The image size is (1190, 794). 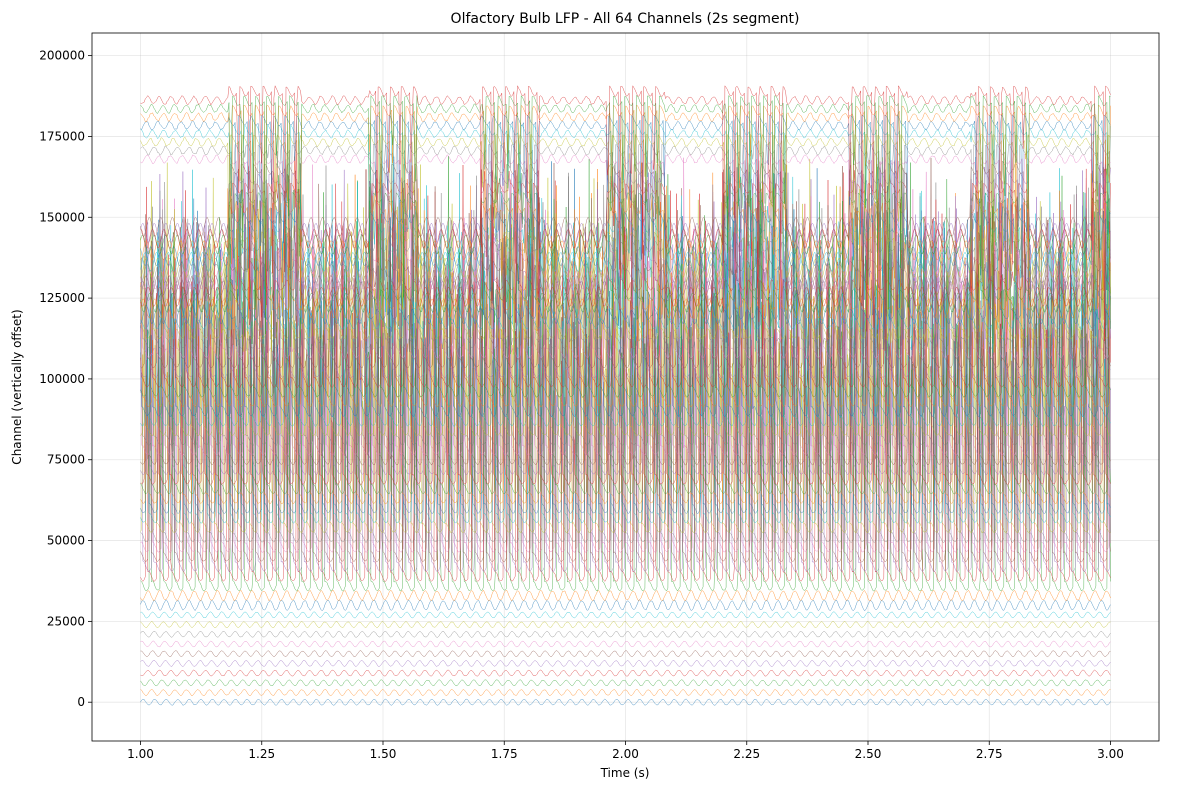 I want to click on x-tick-label: 1.00, so click(x=140, y=754).